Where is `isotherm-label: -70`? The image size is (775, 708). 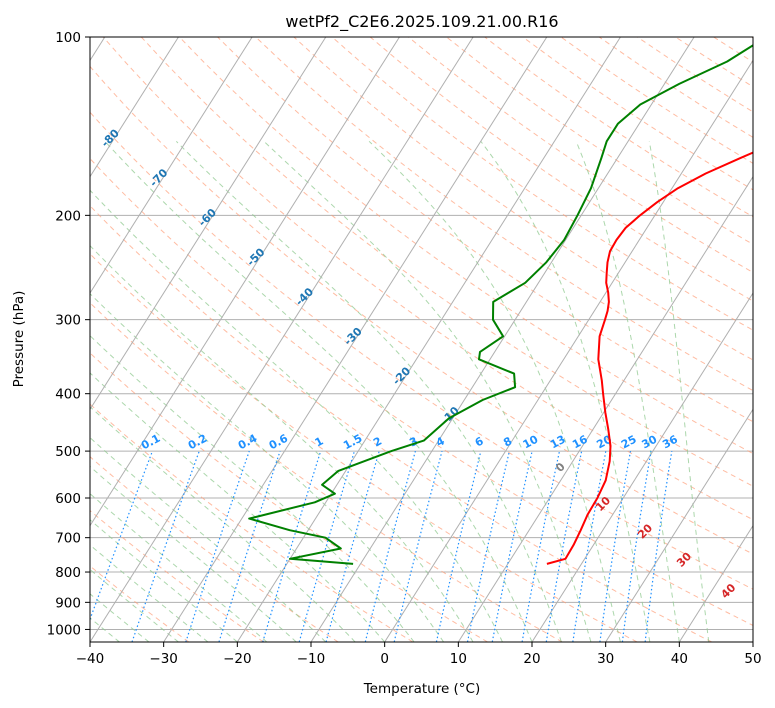
isotherm-label: -70 is located at coordinates (158, 177).